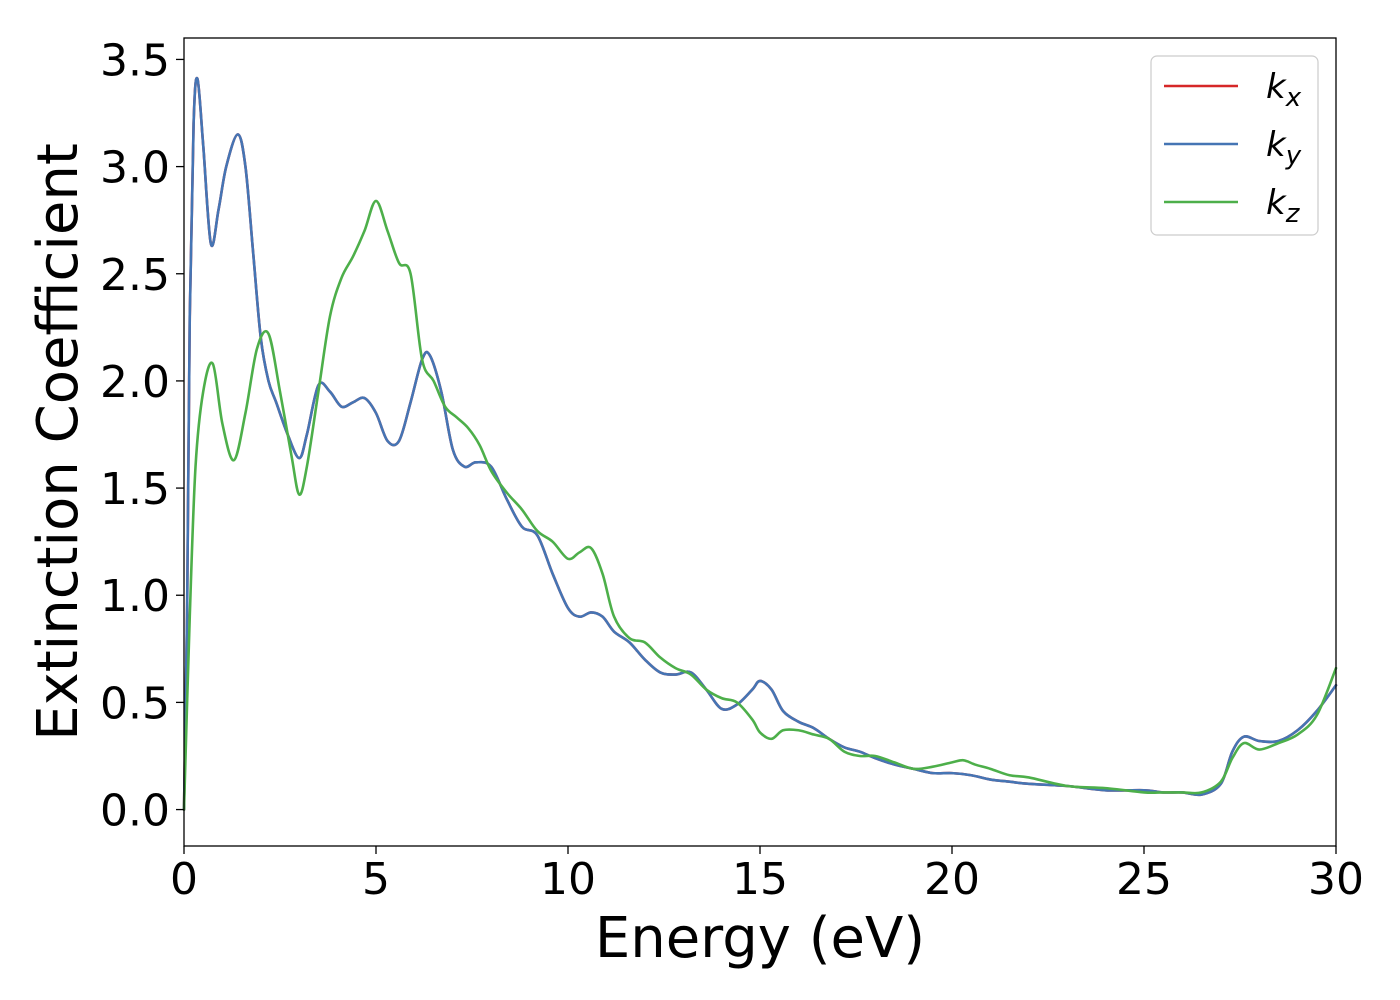 The width and height of the screenshot is (1400, 1000). What do you see at coordinates (135, 382) in the screenshot?
I see `y-tick-label: 2.0` at bounding box center [135, 382].